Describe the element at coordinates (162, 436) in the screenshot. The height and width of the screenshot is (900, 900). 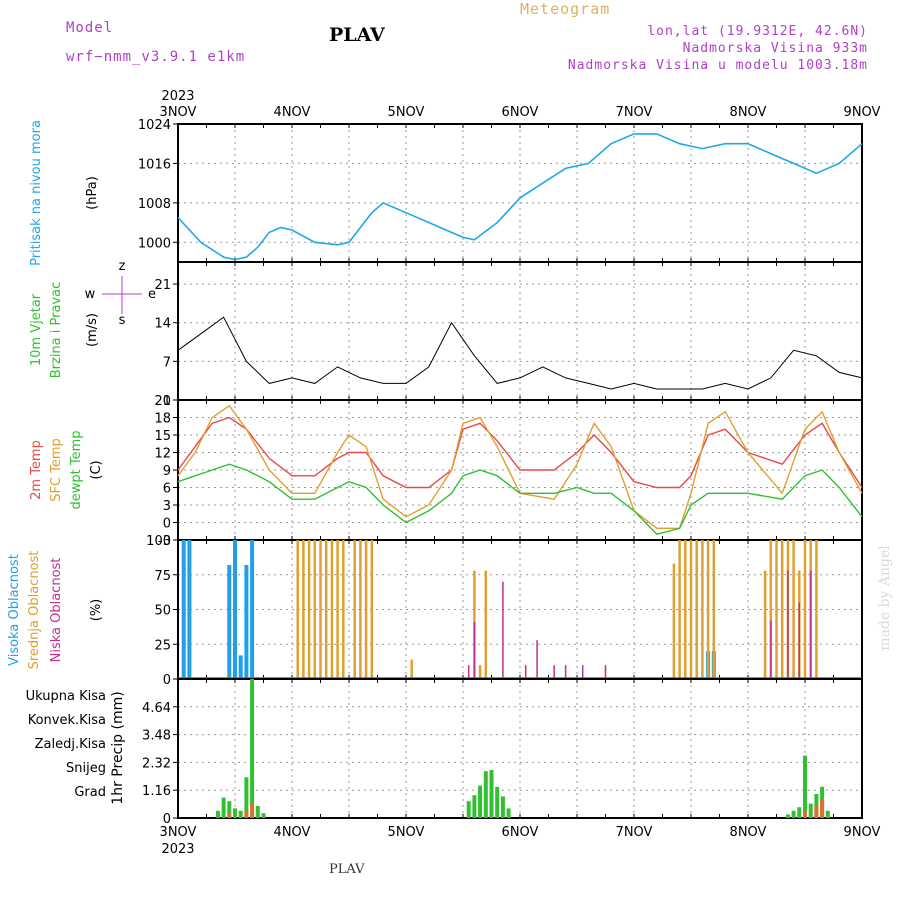
I see `temp-ytick-label: 15` at that location.